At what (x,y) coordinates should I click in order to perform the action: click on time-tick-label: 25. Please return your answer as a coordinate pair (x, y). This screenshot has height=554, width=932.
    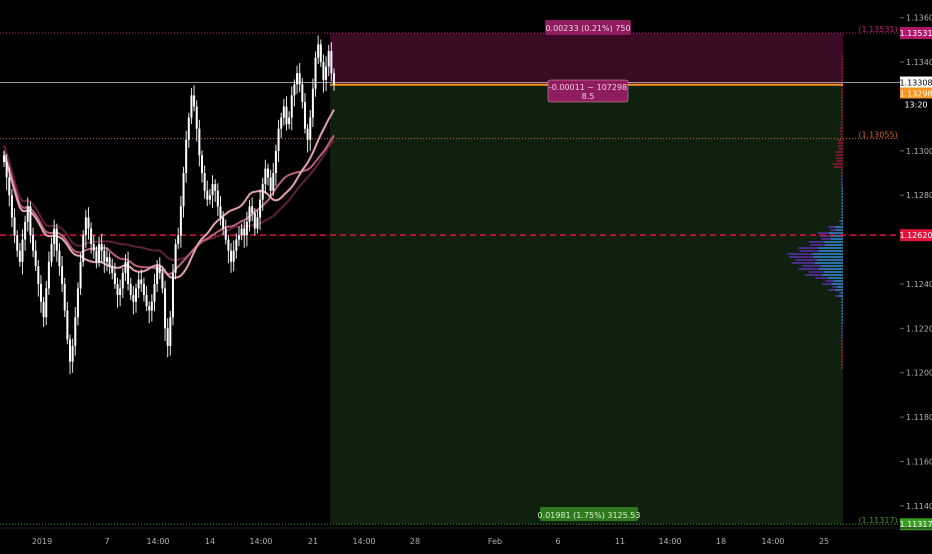
    Looking at the image, I should click on (824, 541).